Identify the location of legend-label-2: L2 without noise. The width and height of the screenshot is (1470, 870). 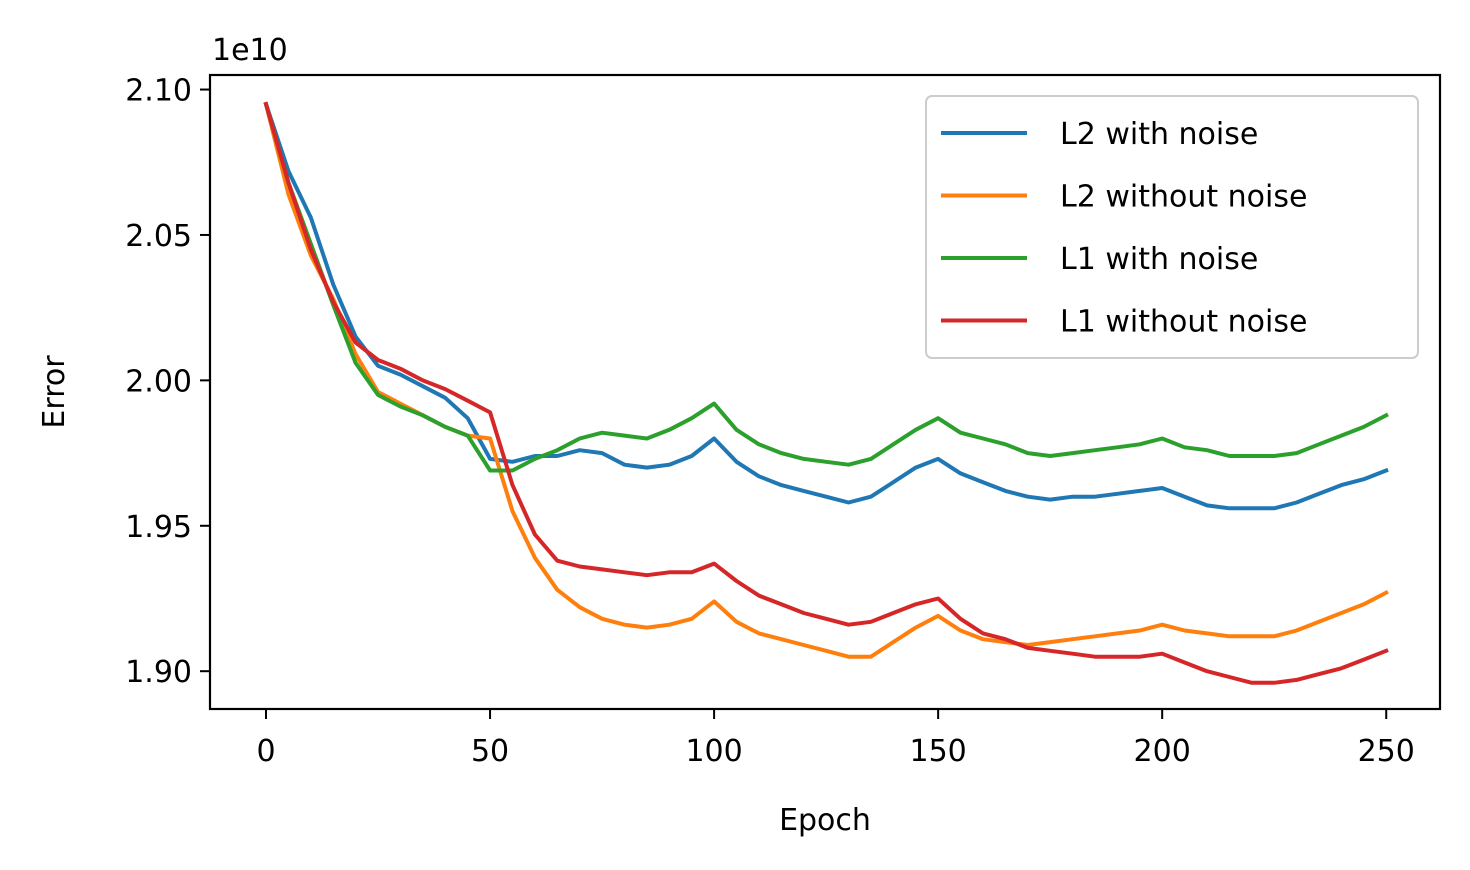
(1183, 197).